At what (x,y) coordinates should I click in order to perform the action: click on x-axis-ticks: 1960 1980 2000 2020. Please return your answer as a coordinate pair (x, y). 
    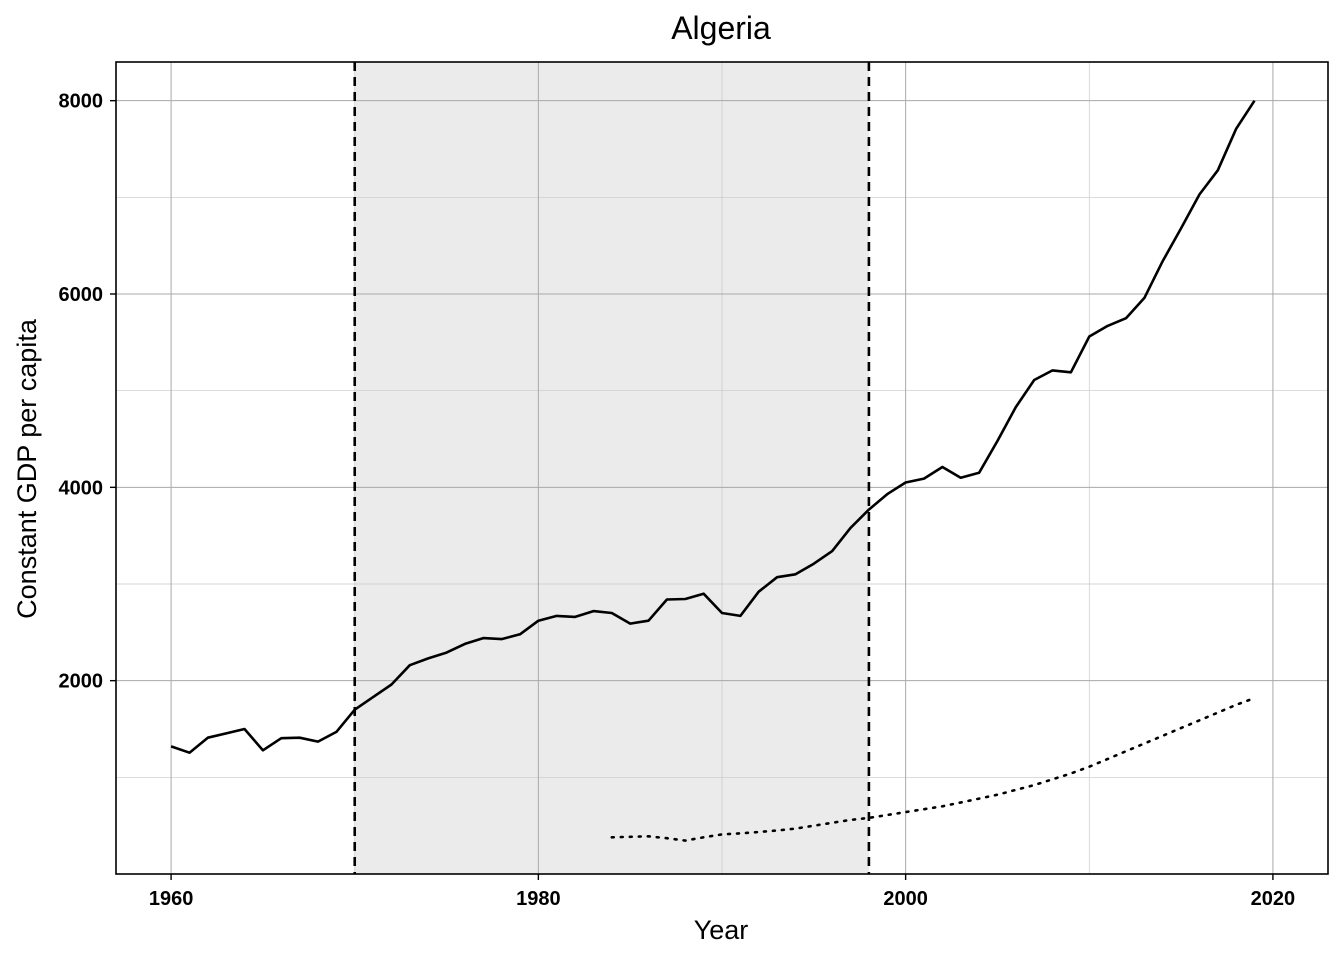
    Looking at the image, I should click on (722, 892).